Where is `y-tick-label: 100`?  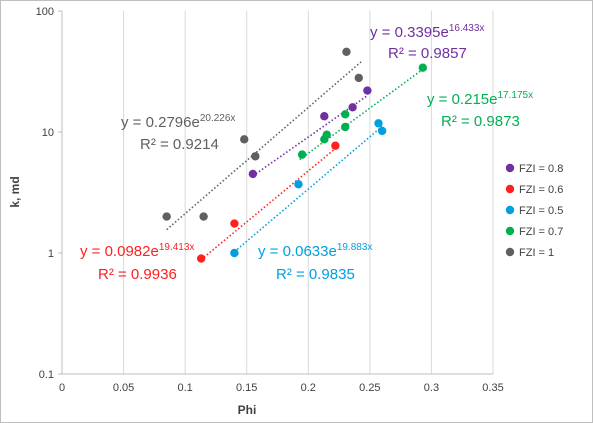
y-tick-label: 100 is located at coordinates (45, 12).